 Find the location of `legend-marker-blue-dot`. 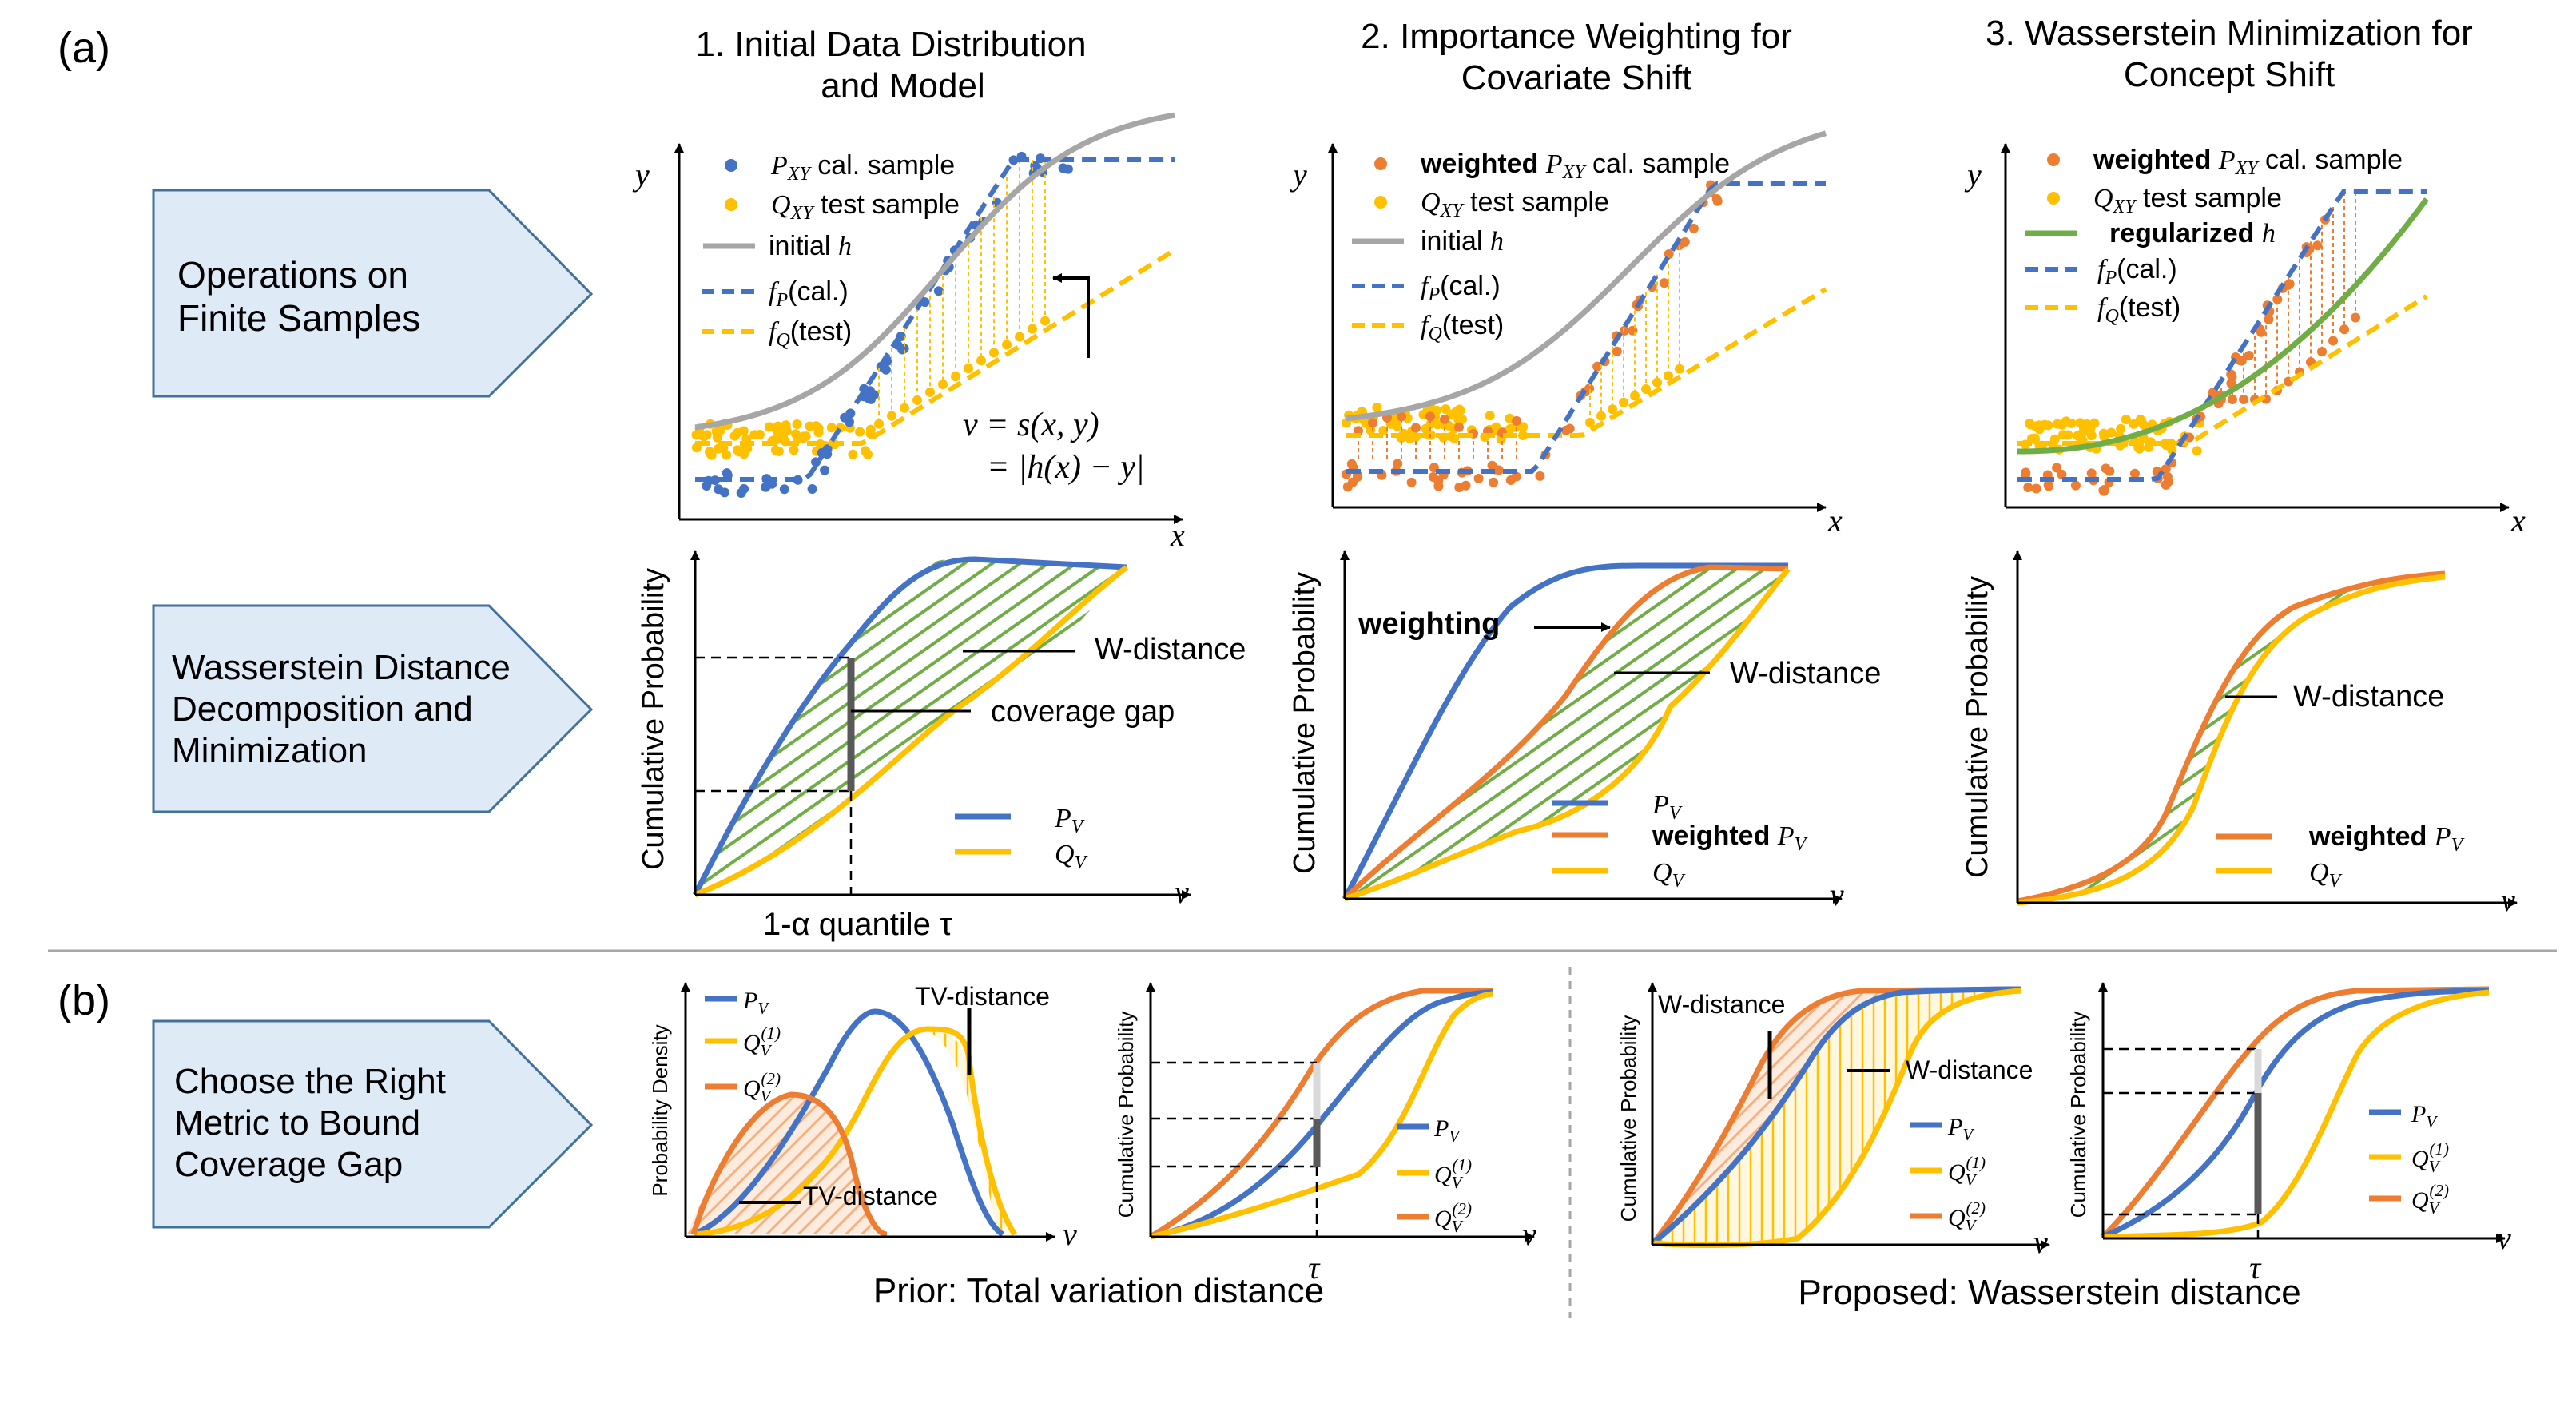

legend-marker-blue-dot is located at coordinates (731, 165).